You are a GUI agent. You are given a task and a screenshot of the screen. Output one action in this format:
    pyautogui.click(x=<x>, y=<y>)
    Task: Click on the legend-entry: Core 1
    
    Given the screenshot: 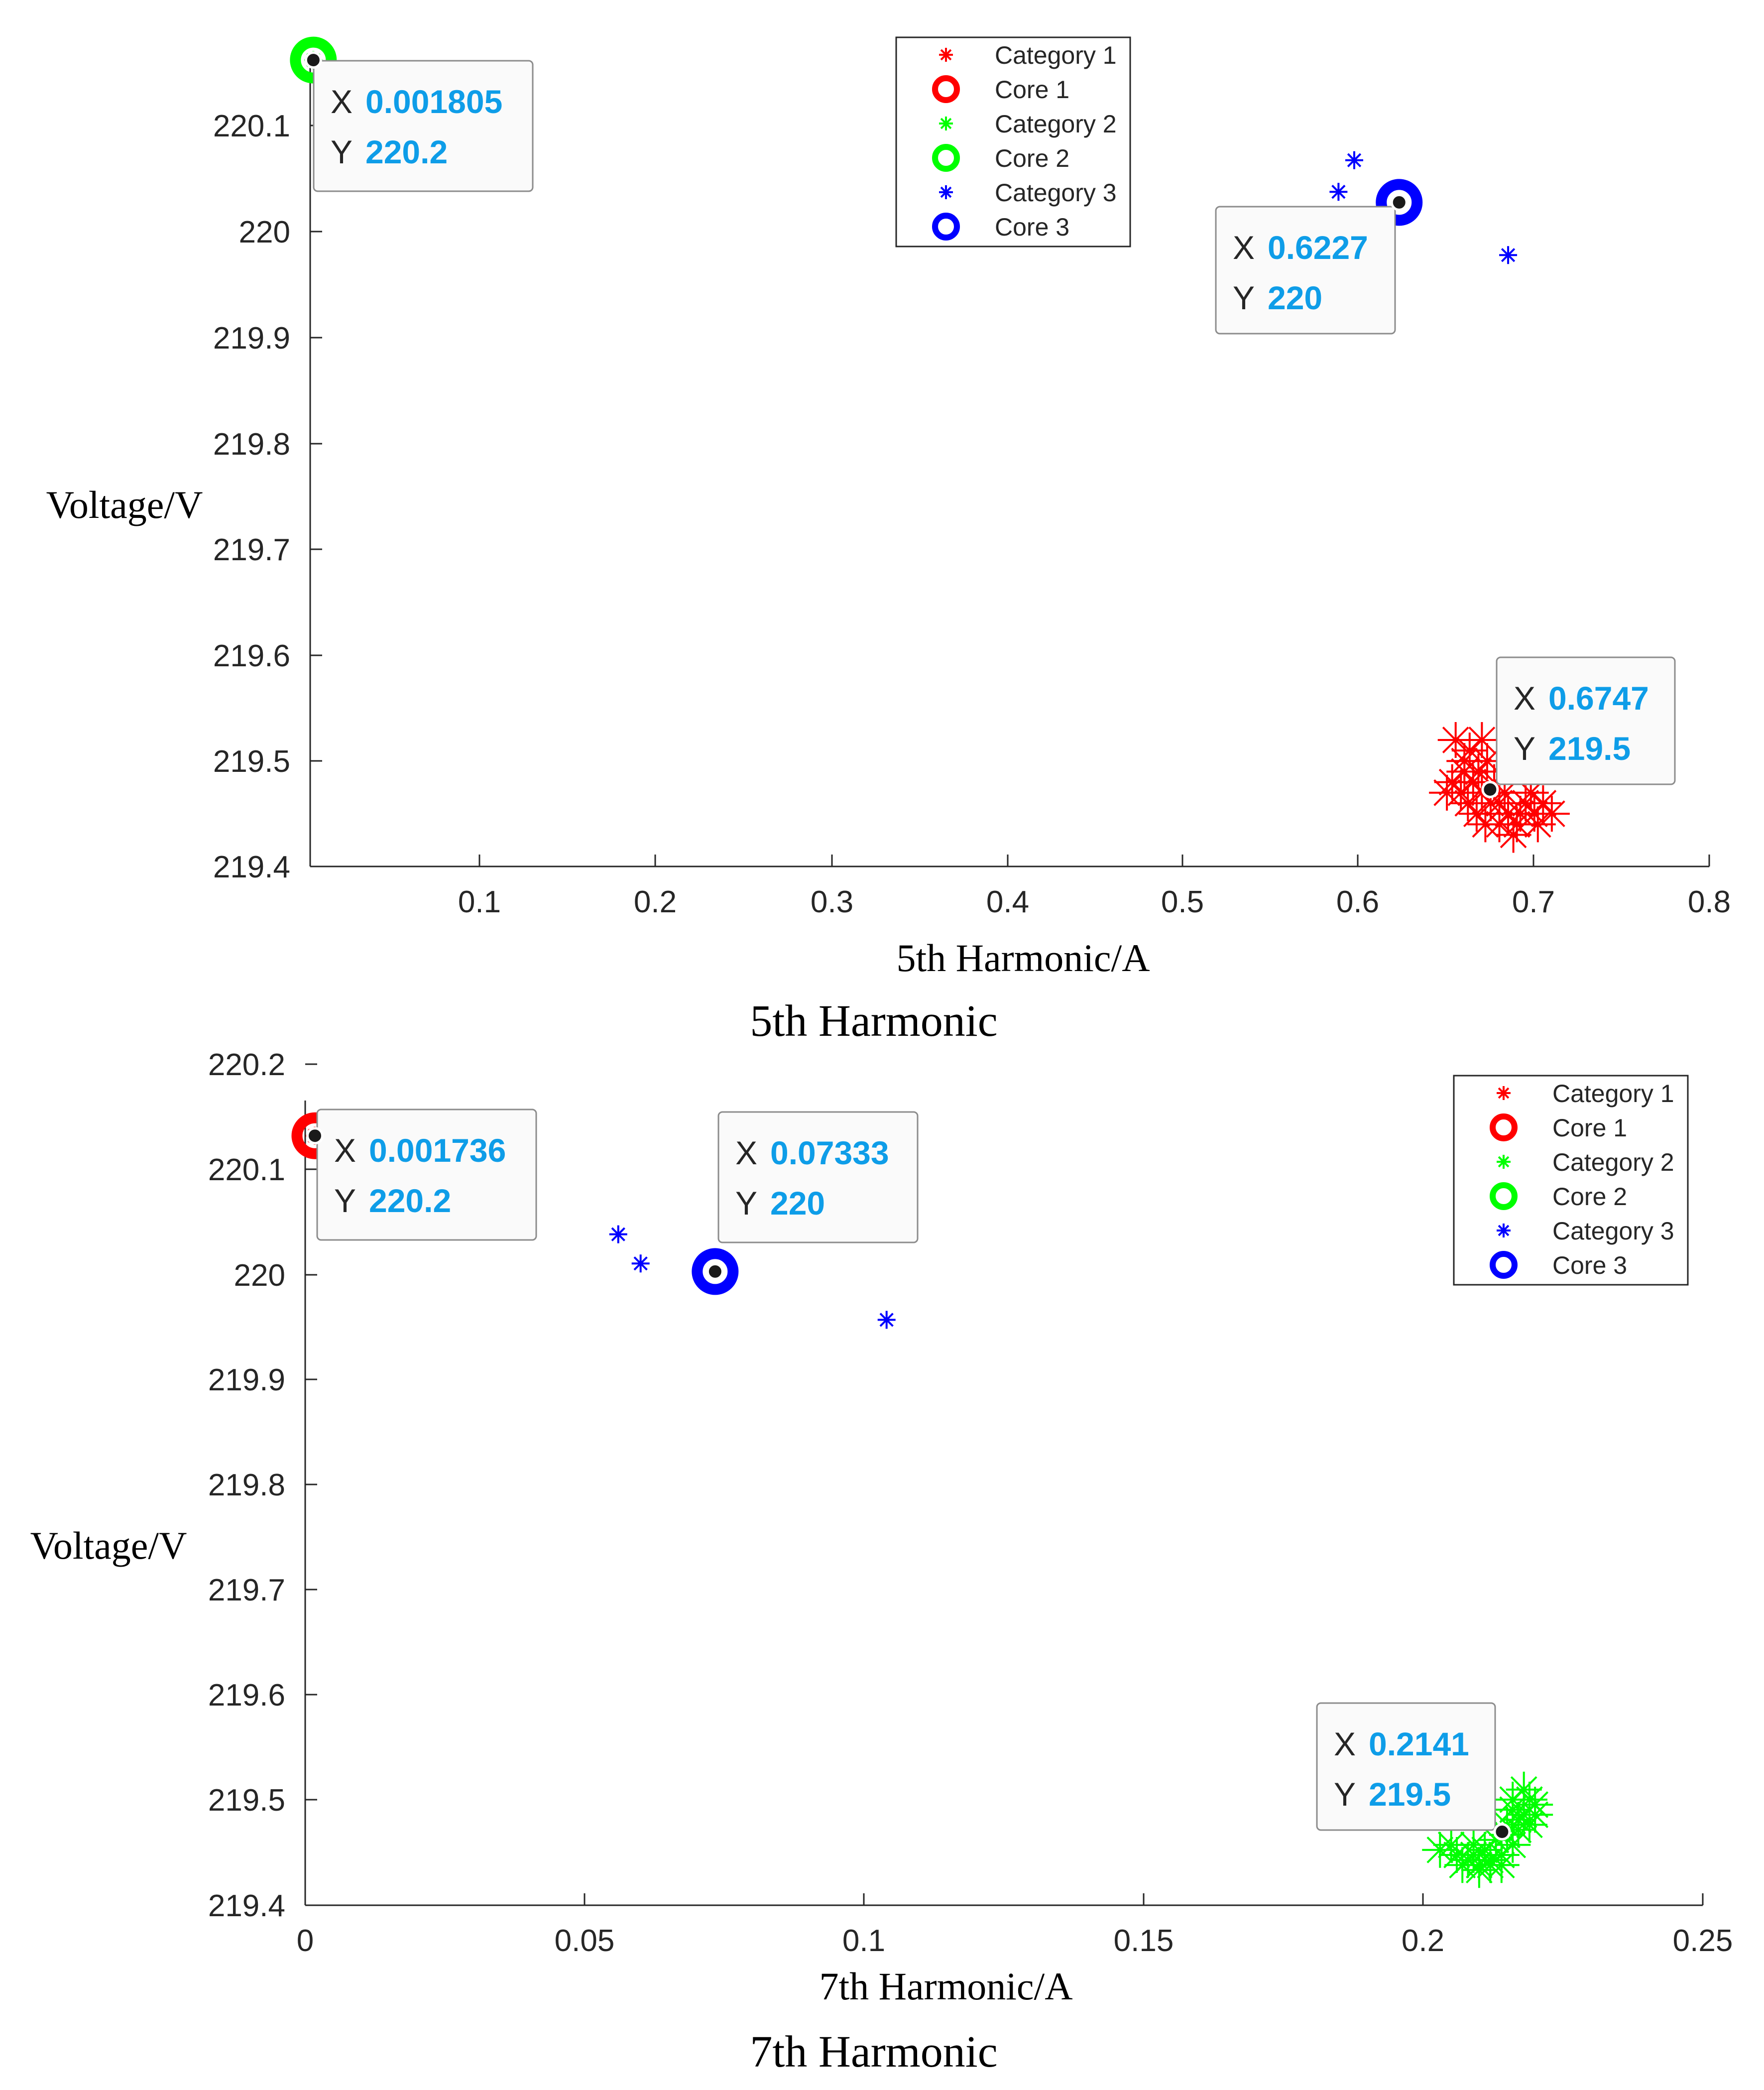 What is the action you would take?
    pyautogui.click(x=1589, y=1128)
    